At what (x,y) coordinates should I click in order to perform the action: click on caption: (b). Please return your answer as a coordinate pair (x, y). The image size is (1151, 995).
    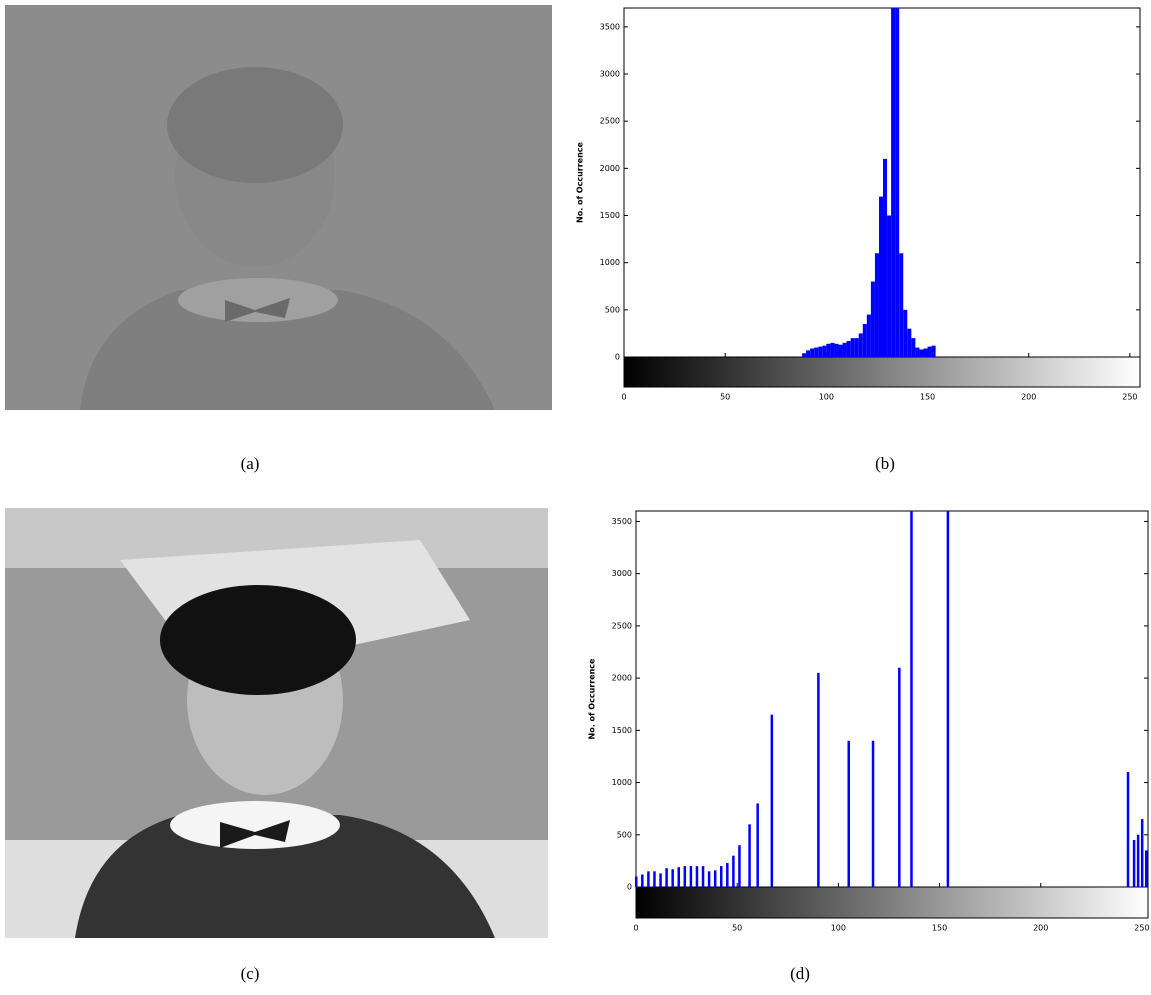
    Looking at the image, I should click on (885, 463).